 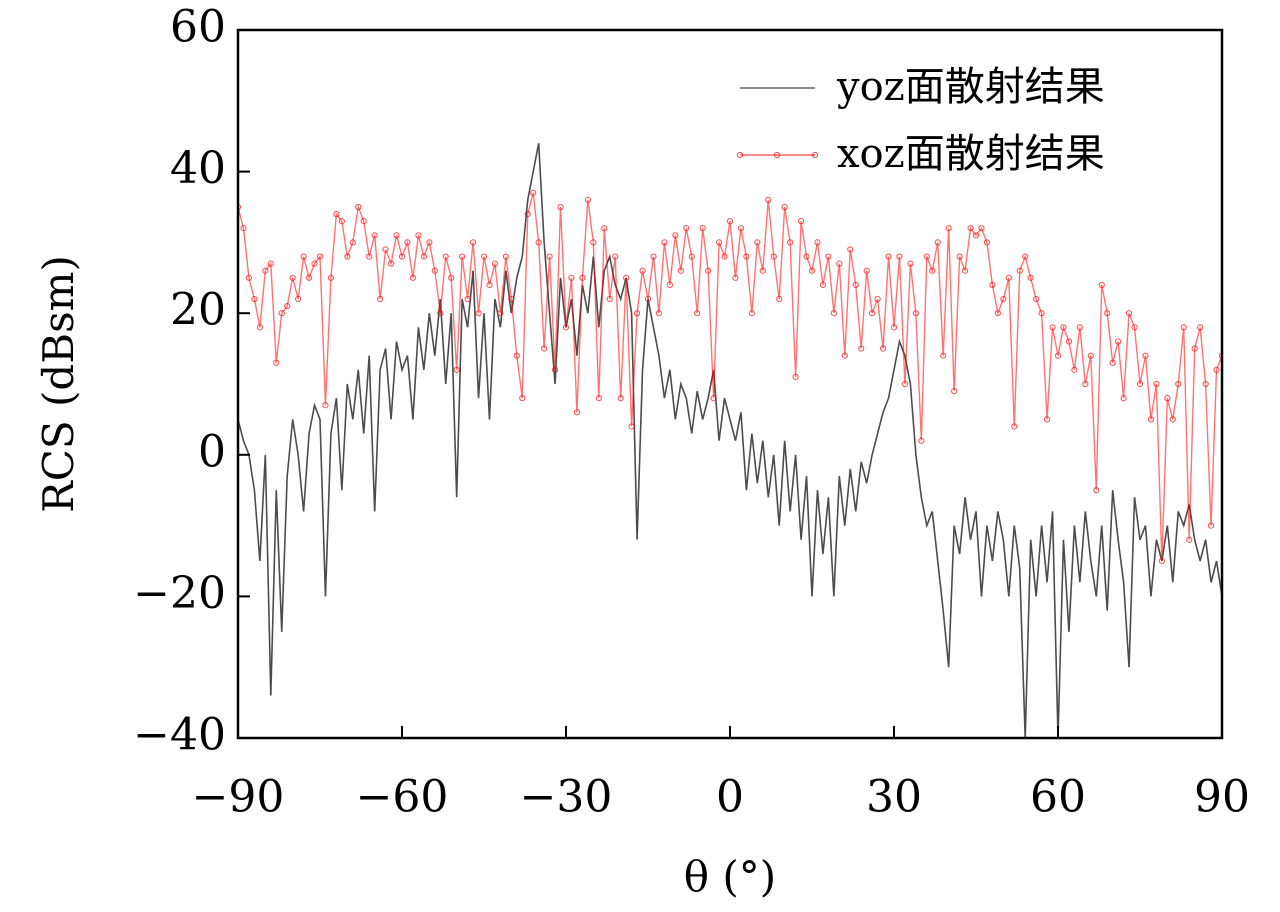 What do you see at coordinates (566, 797) in the screenshot?
I see `x-tick-label: −30` at bounding box center [566, 797].